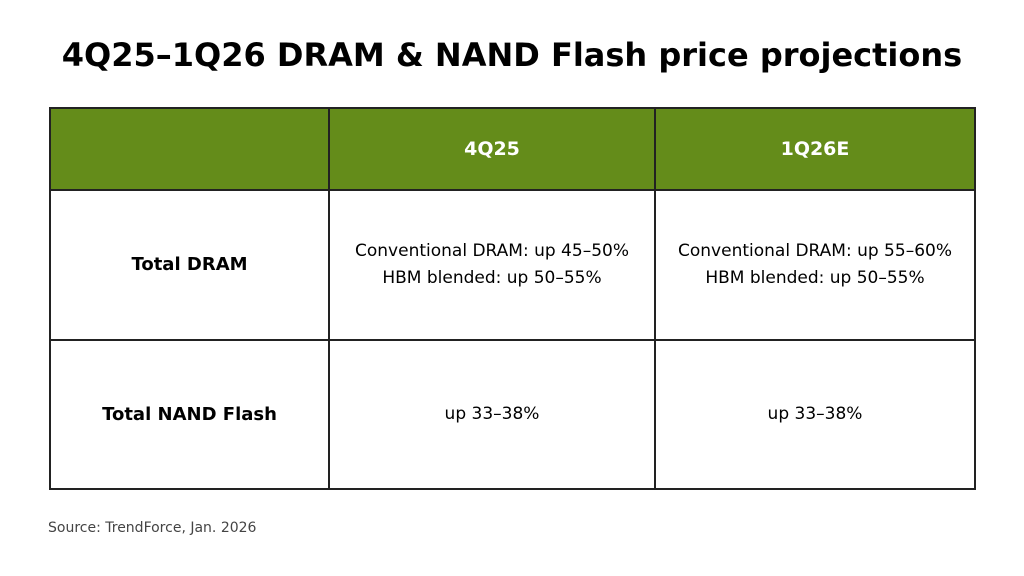 The height and width of the screenshot is (576, 1024). What do you see at coordinates (815, 149) in the screenshot?
I see `header-cell-1q26e: 1Q26E` at bounding box center [815, 149].